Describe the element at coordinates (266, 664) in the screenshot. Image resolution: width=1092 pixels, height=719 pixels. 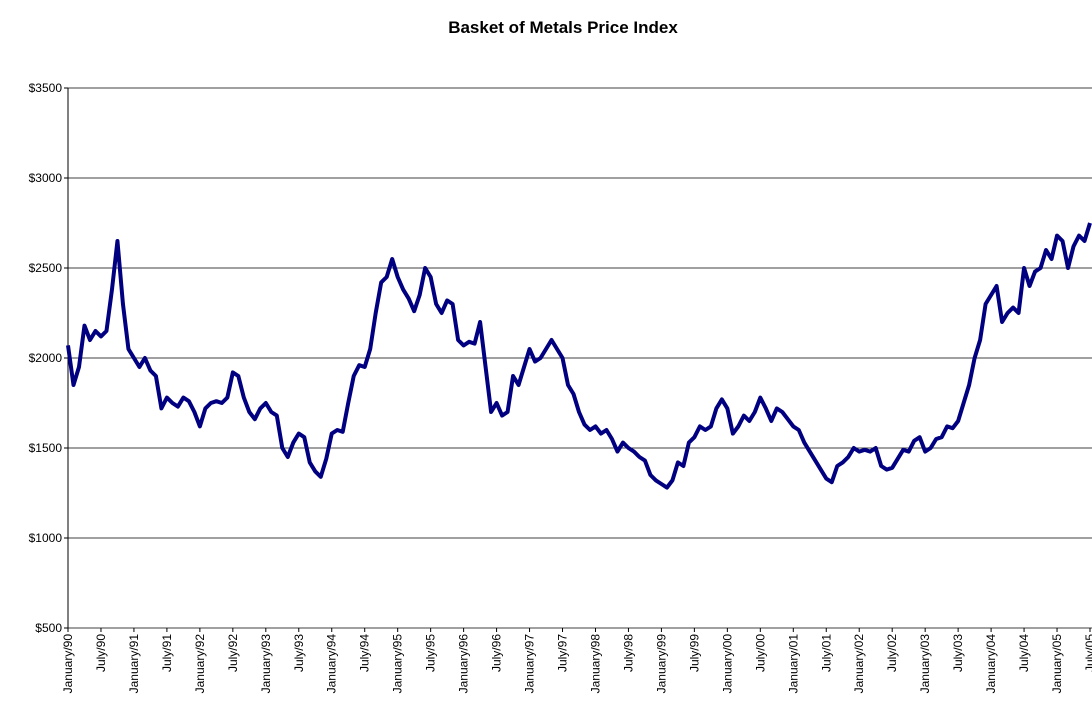
I see `x-tick-label: January/93` at that location.